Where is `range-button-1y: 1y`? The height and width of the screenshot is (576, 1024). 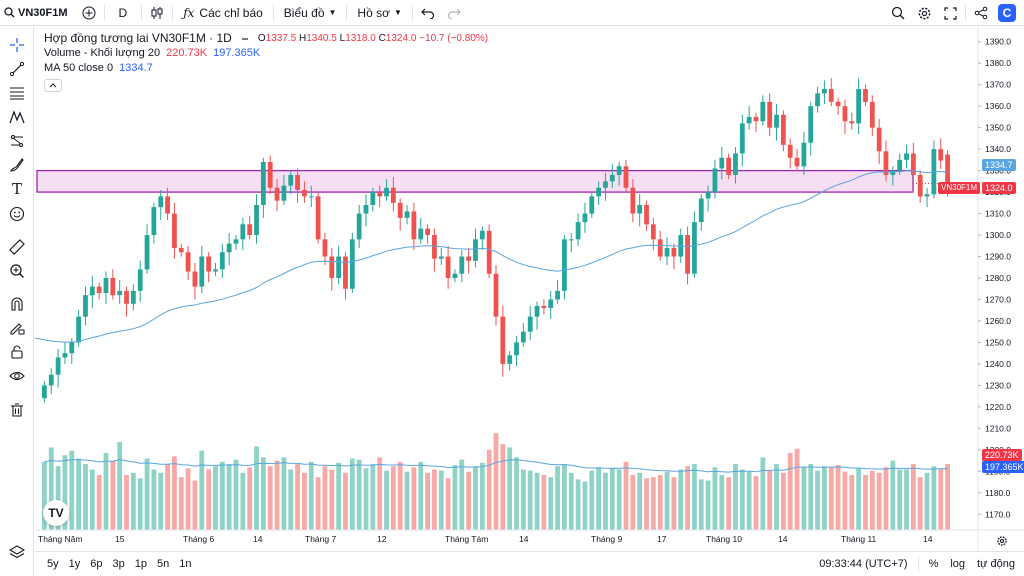
range-button-1y: 1y is located at coordinates (74, 564).